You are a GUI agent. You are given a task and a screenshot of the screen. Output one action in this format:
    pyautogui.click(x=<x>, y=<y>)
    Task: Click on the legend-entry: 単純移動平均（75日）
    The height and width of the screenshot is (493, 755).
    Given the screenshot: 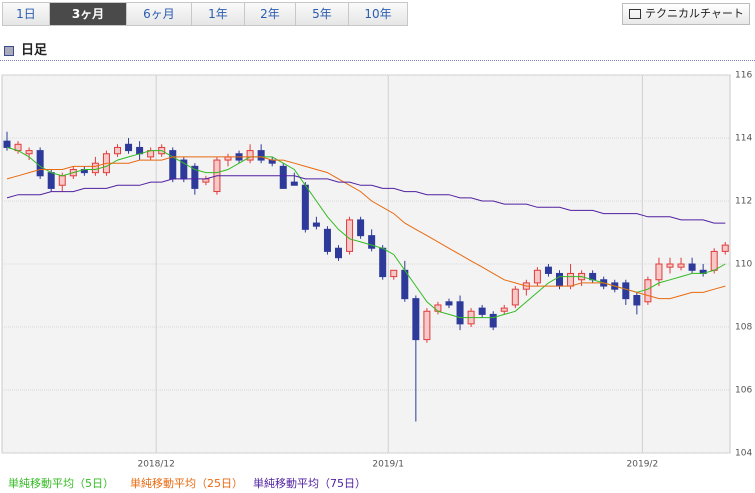 What is the action you would take?
    pyautogui.click(x=309, y=483)
    